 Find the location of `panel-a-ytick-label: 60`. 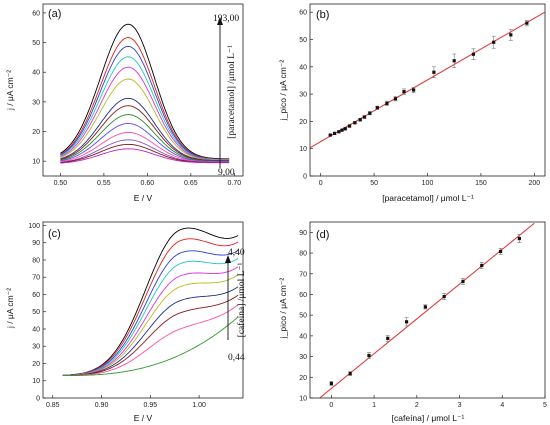

panel-a-ytick-label: 60 is located at coordinates (36, 13).